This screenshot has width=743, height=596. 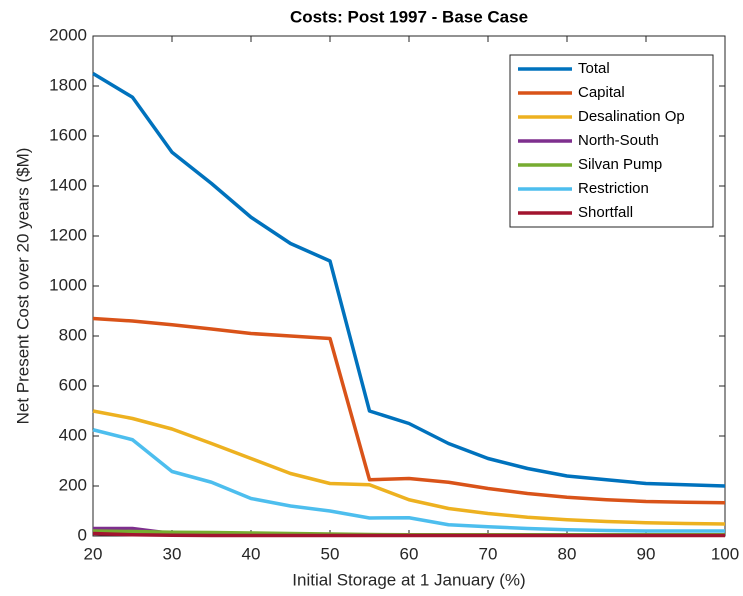 What do you see at coordinates (567, 553) in the screenshot?
I see `x-tick-label: 80` at bounding box center [567, 553].